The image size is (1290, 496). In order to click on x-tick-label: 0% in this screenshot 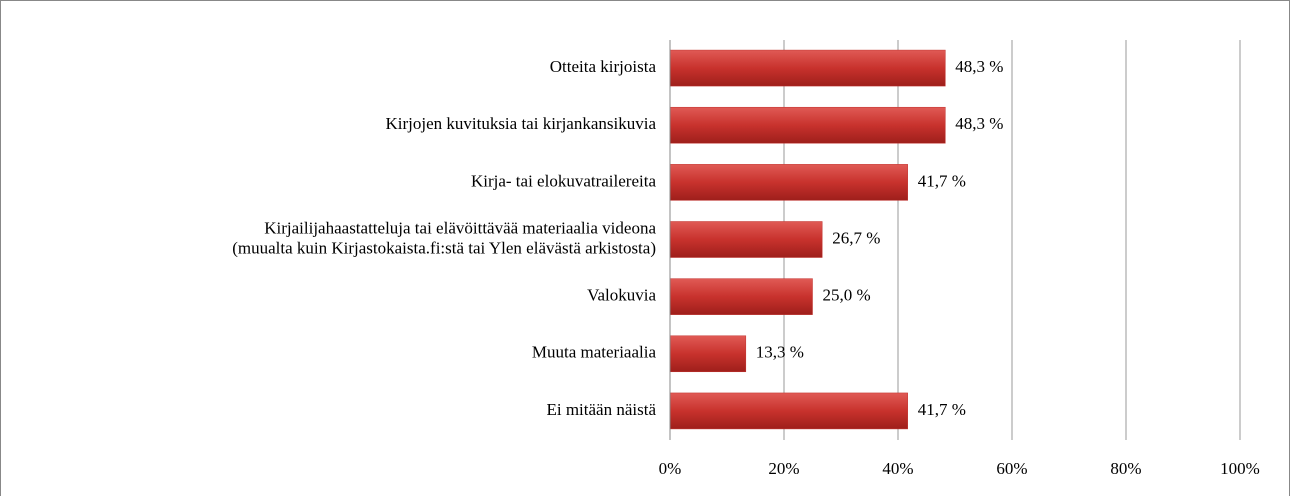, I will do `click(670, 468)`.